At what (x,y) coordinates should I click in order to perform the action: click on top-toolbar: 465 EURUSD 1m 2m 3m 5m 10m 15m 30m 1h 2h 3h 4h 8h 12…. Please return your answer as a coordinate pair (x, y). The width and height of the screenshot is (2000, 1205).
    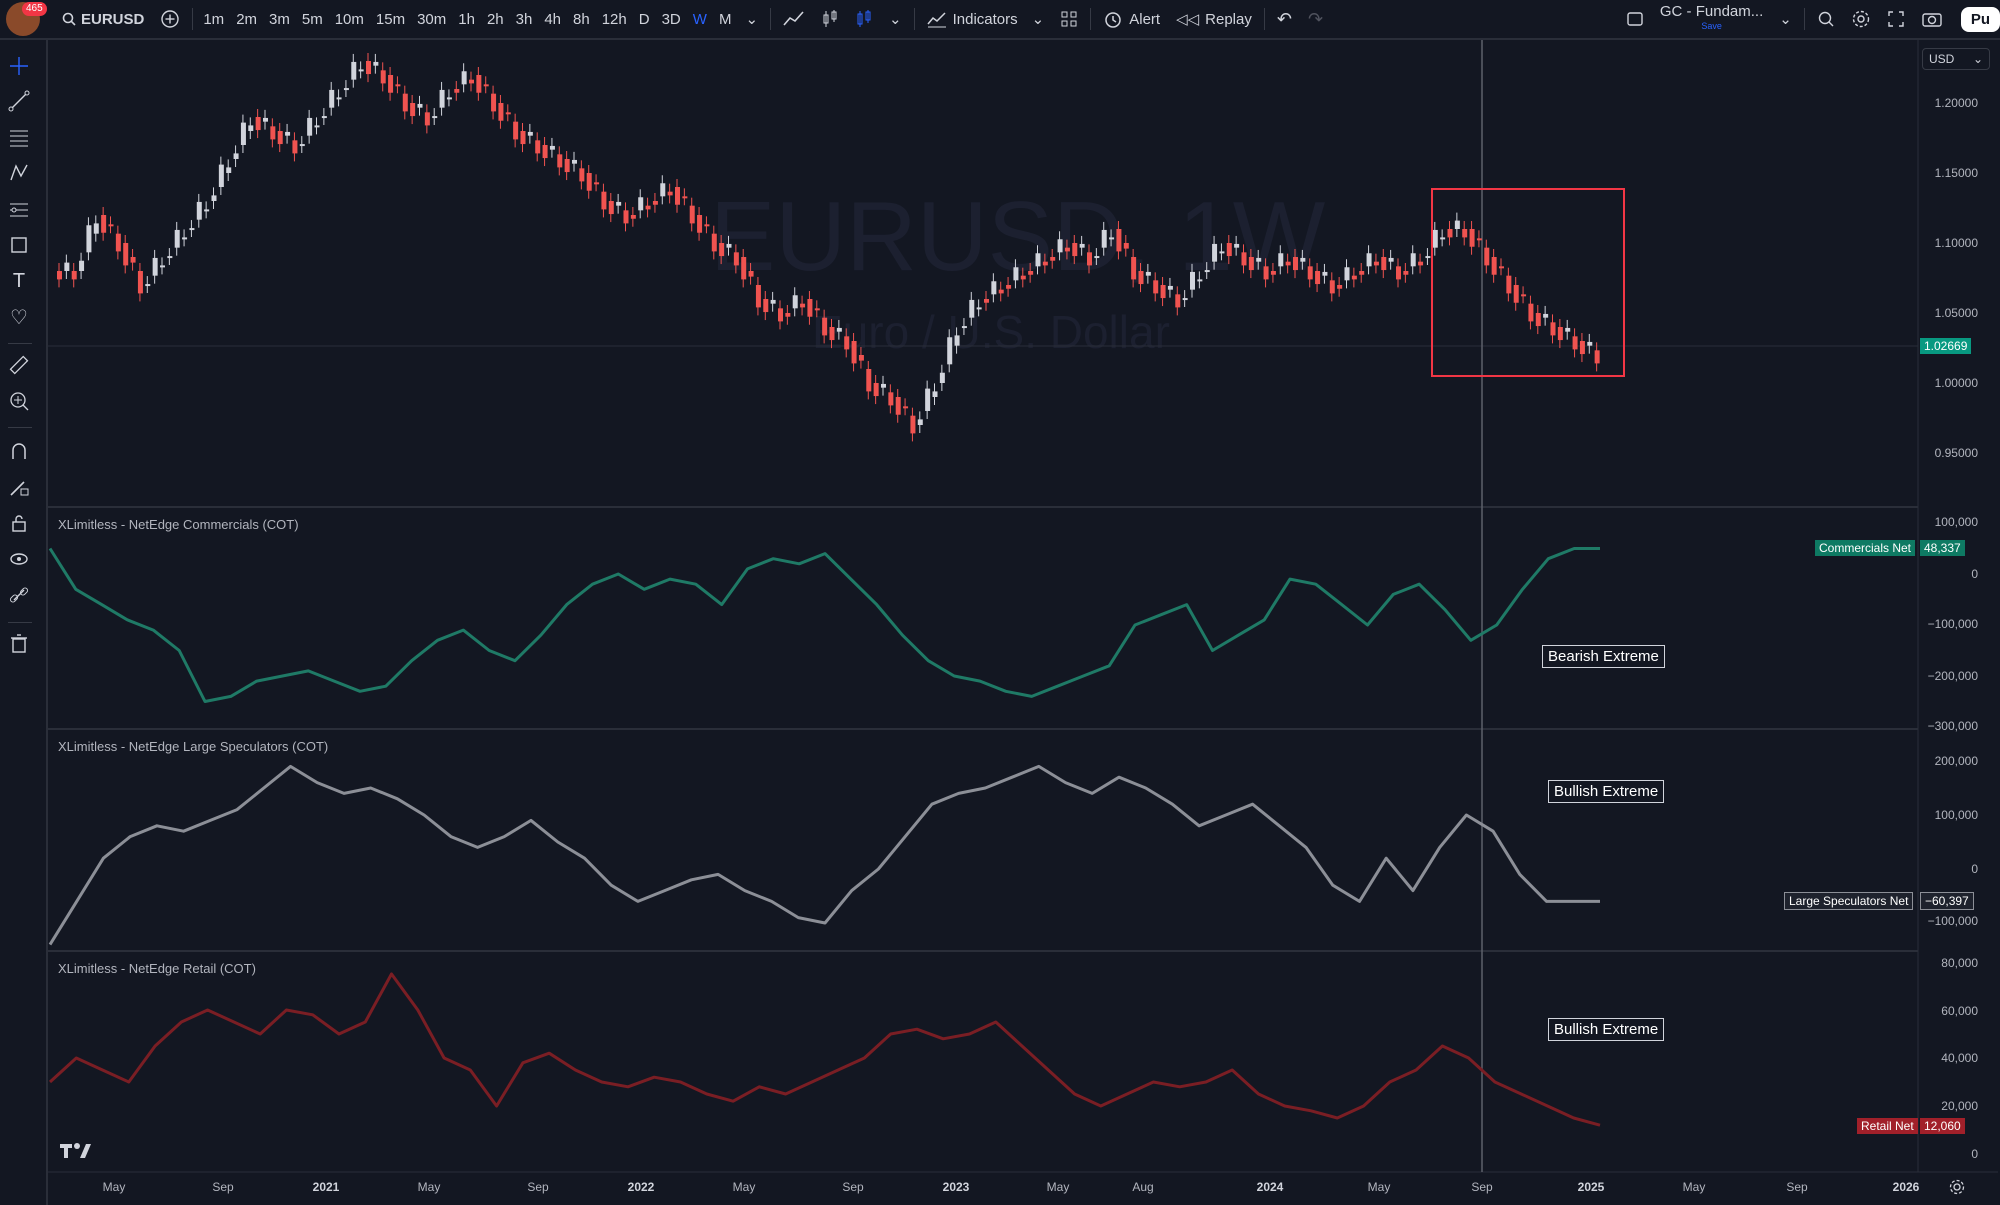
    Looking at the image, I should click on (1000, 20).